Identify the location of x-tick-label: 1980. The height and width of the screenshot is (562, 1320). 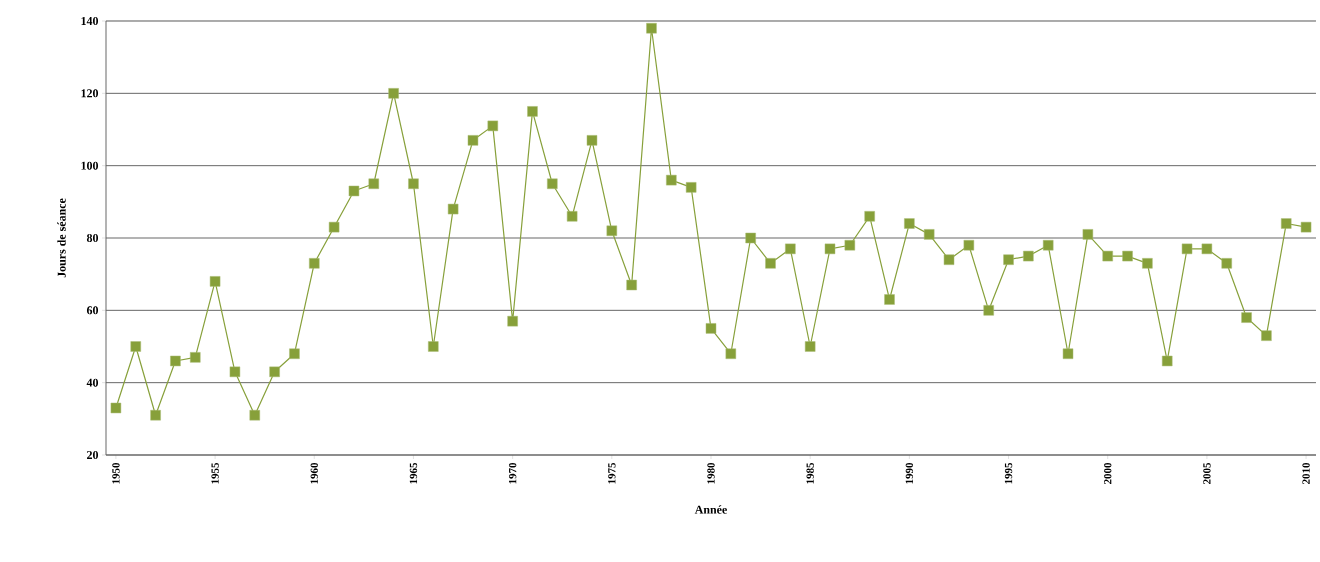
(711, 473).